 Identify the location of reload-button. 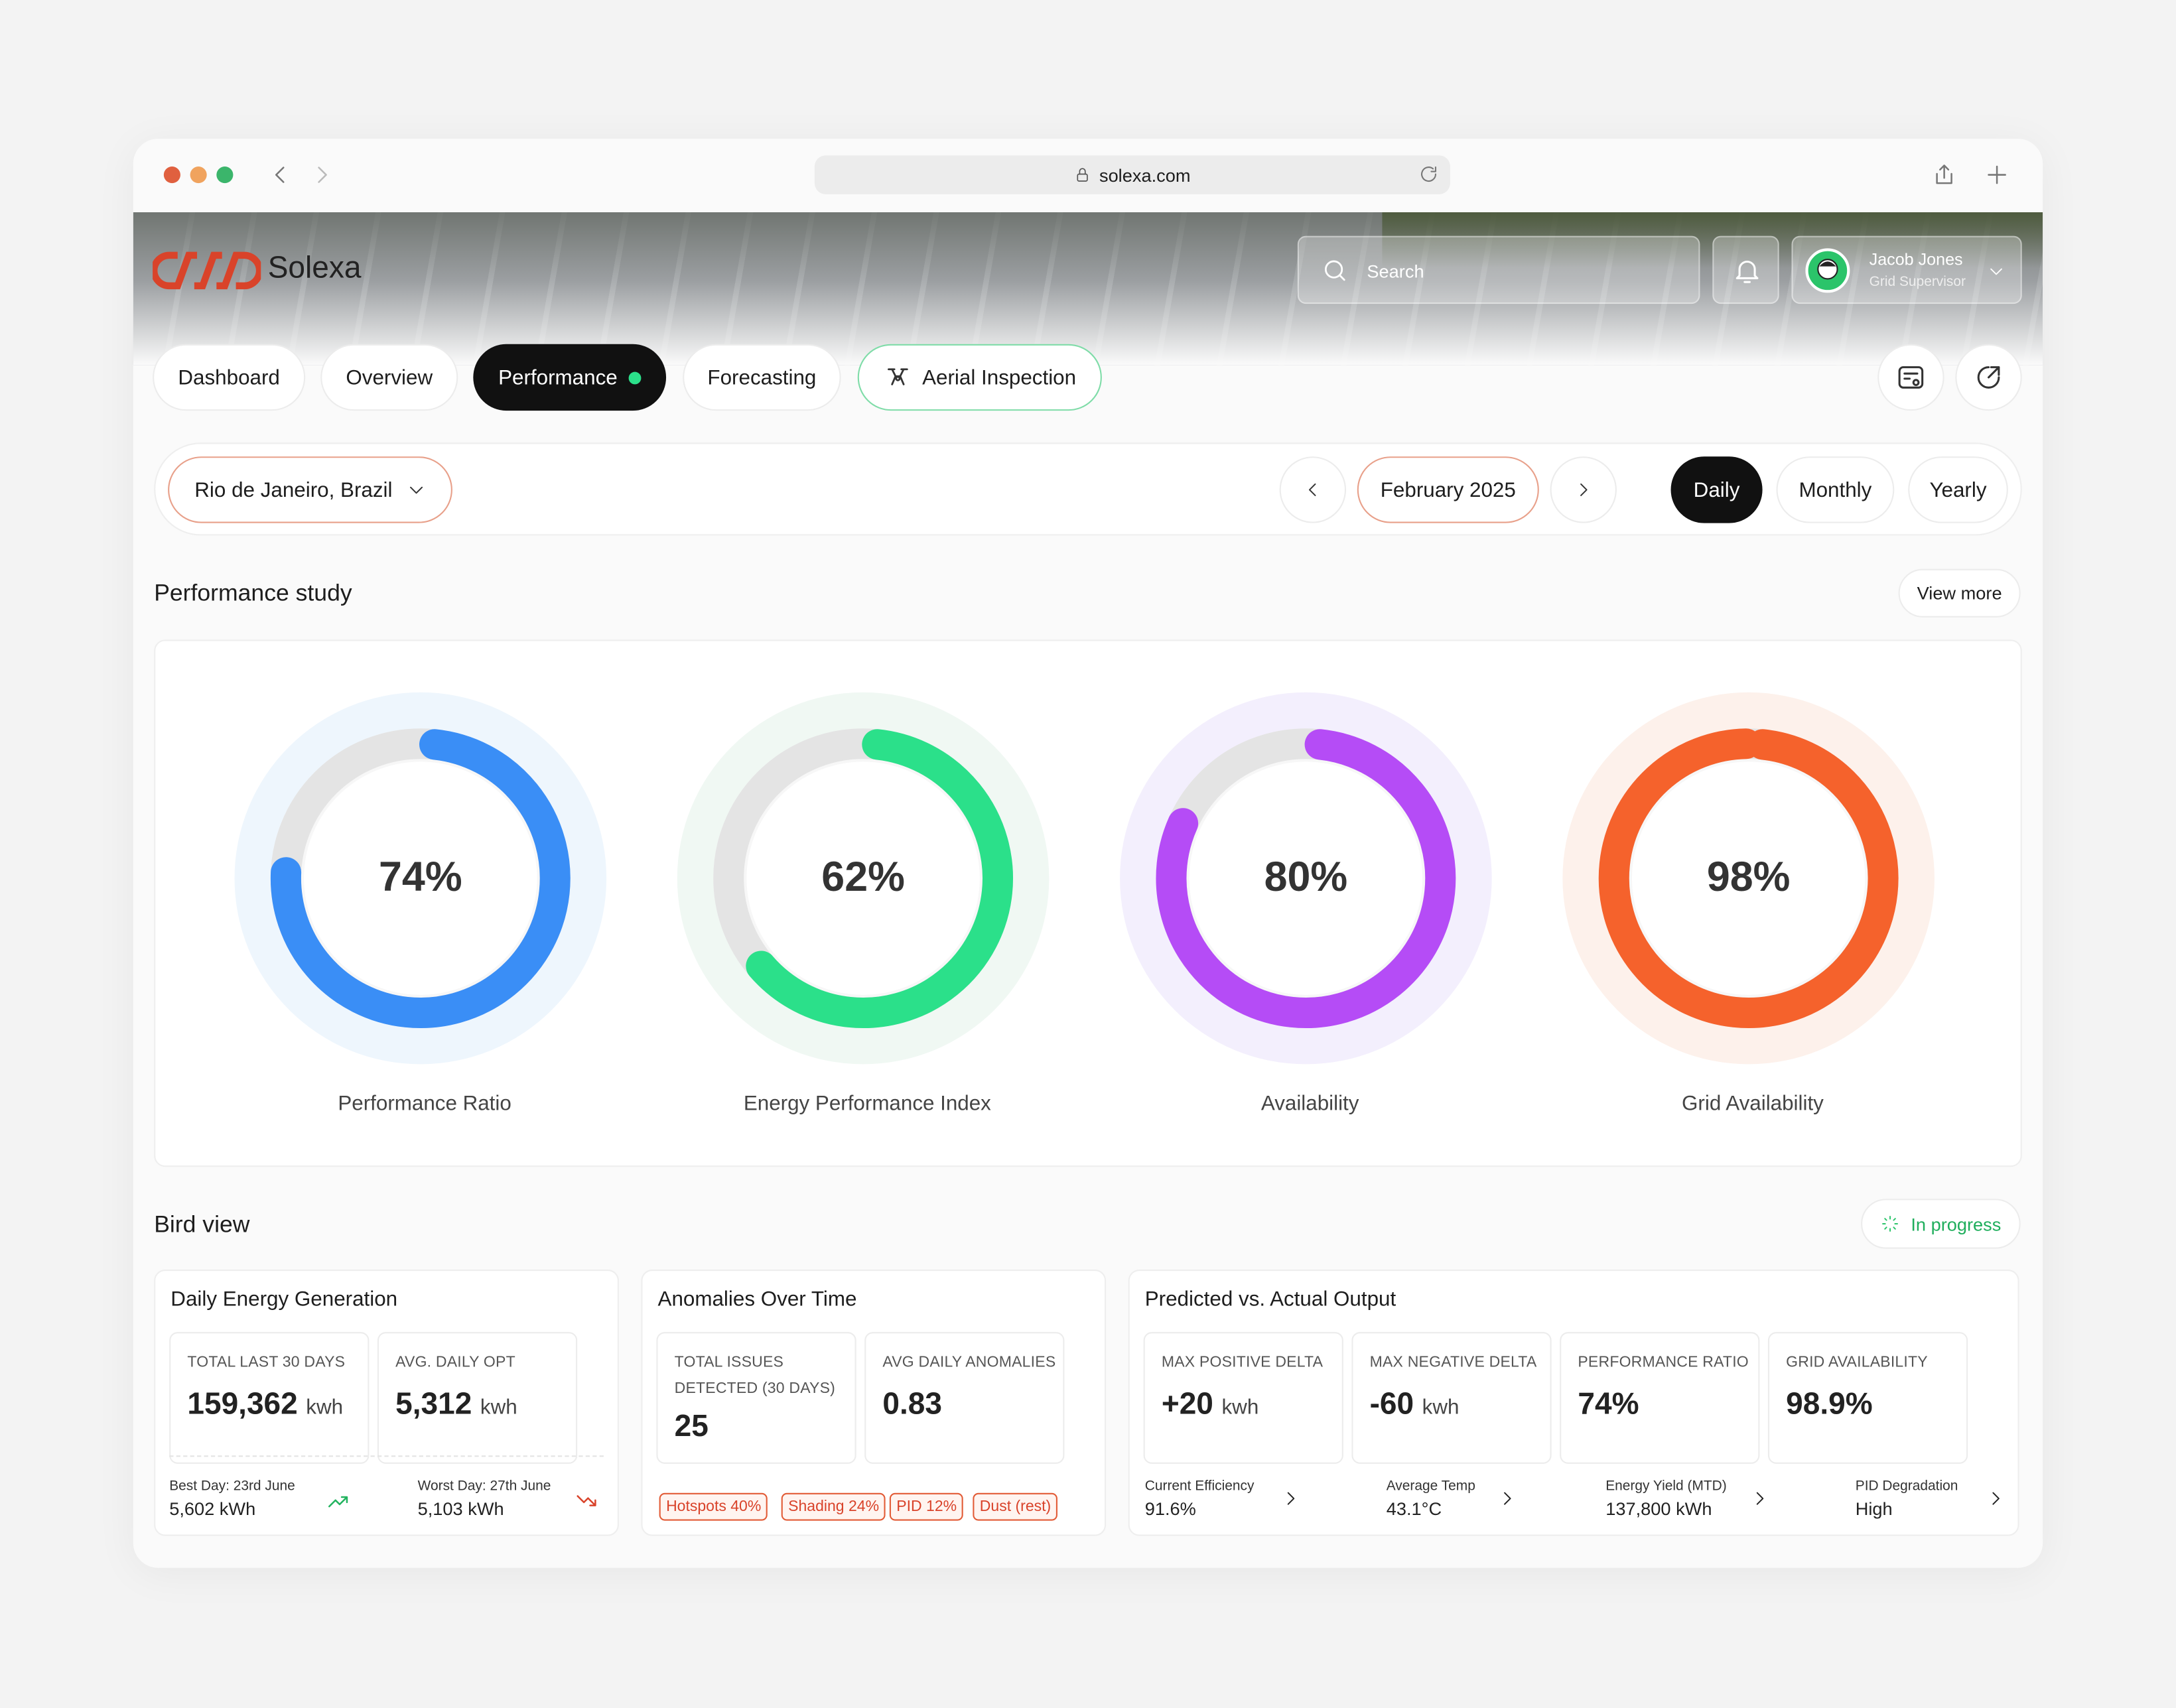
(1428, 174).